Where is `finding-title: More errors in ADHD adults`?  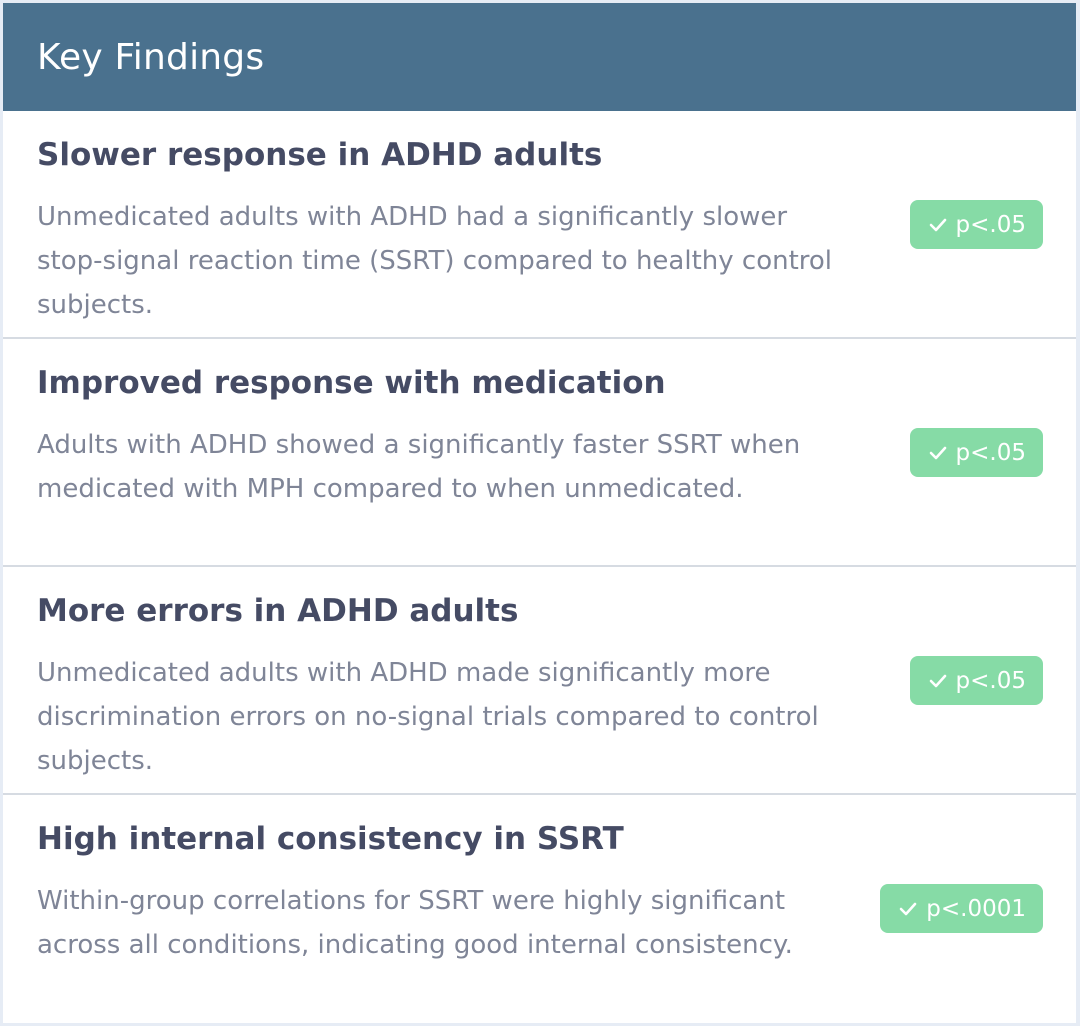 finding-title: More errors in ADHD adults is located at coordinates (278, 611).